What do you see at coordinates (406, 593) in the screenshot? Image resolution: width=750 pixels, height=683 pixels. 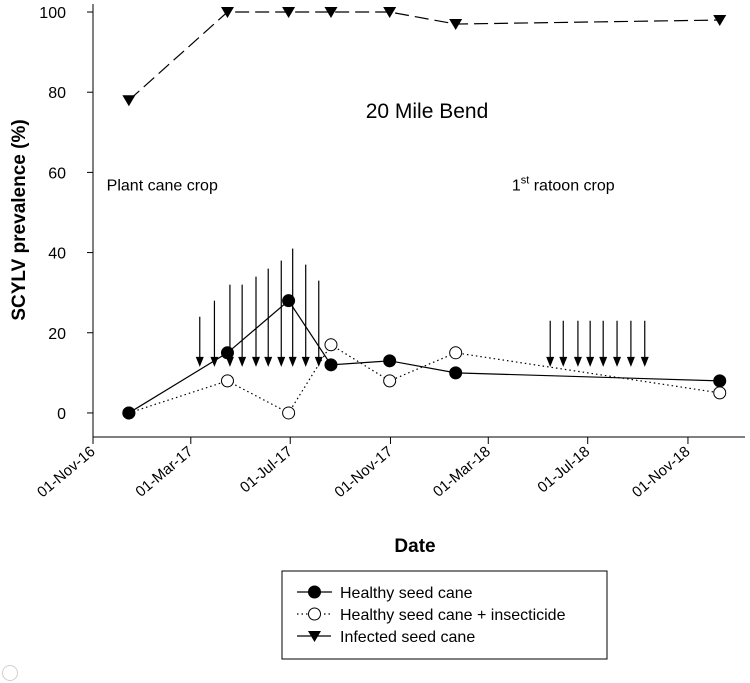 I see `legend-label: Healthy seed cane` at bounding box center [406, 593].